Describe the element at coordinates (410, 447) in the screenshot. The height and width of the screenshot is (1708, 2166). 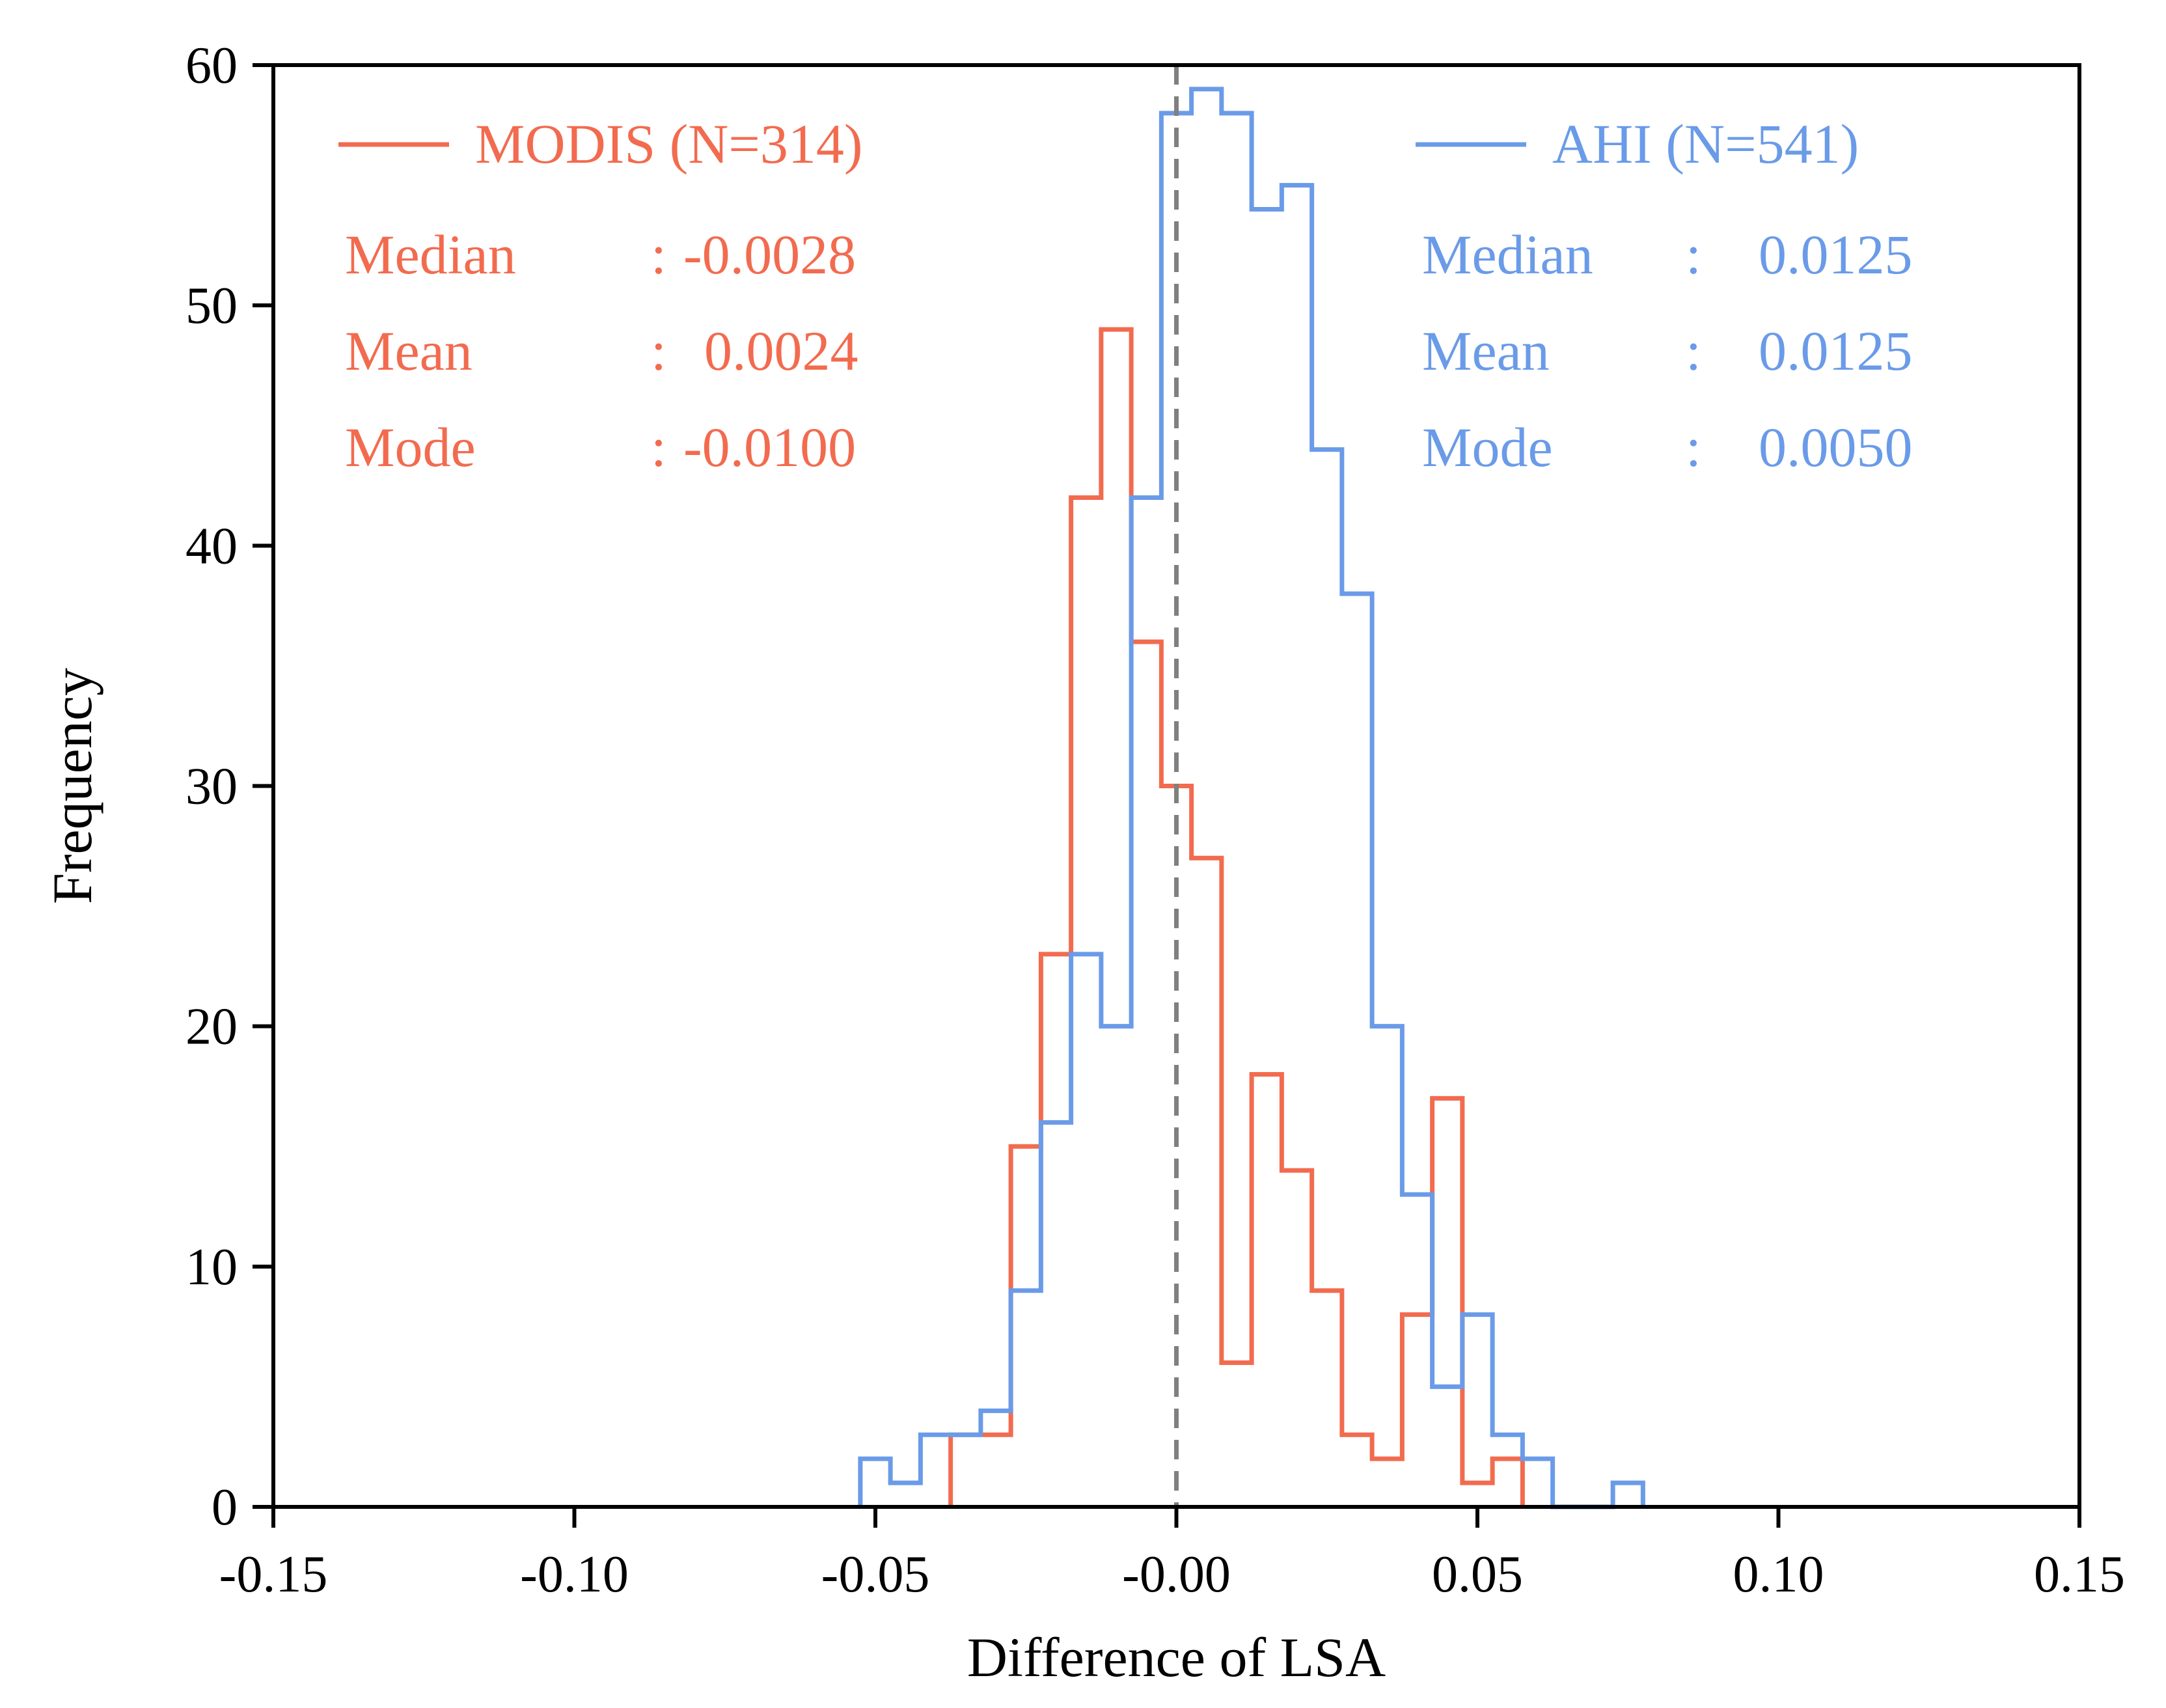
I see `stat-label-modis: Mode` at that location.